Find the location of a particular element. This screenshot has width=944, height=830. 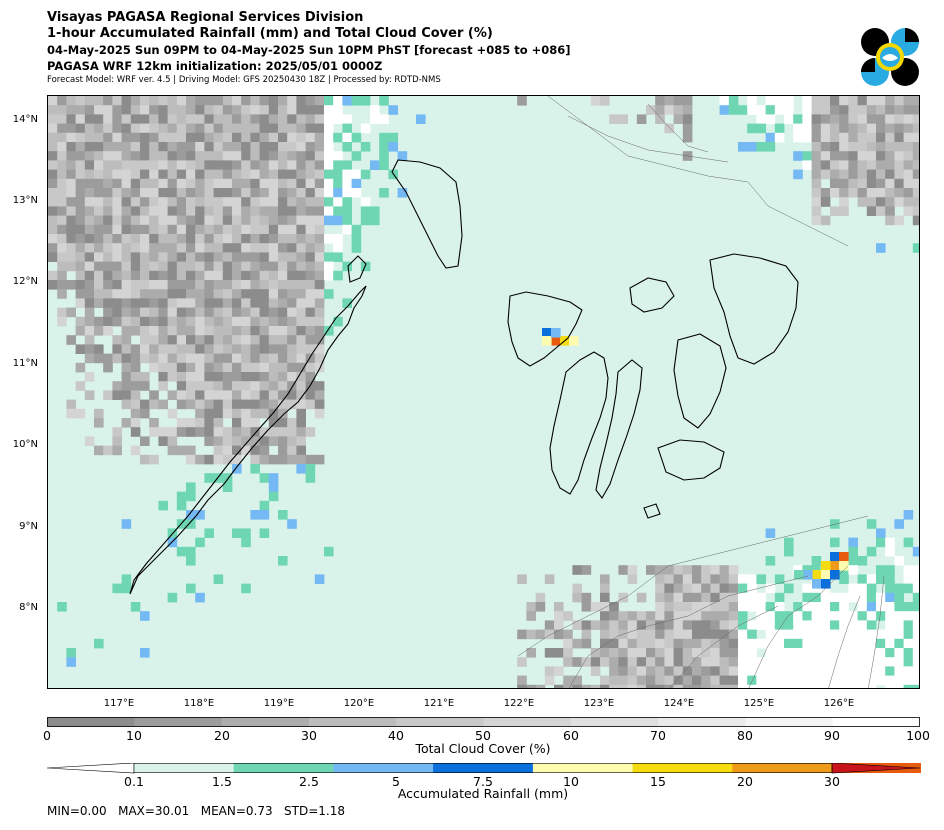

bohol-coast is located at coordinates (691, 460).